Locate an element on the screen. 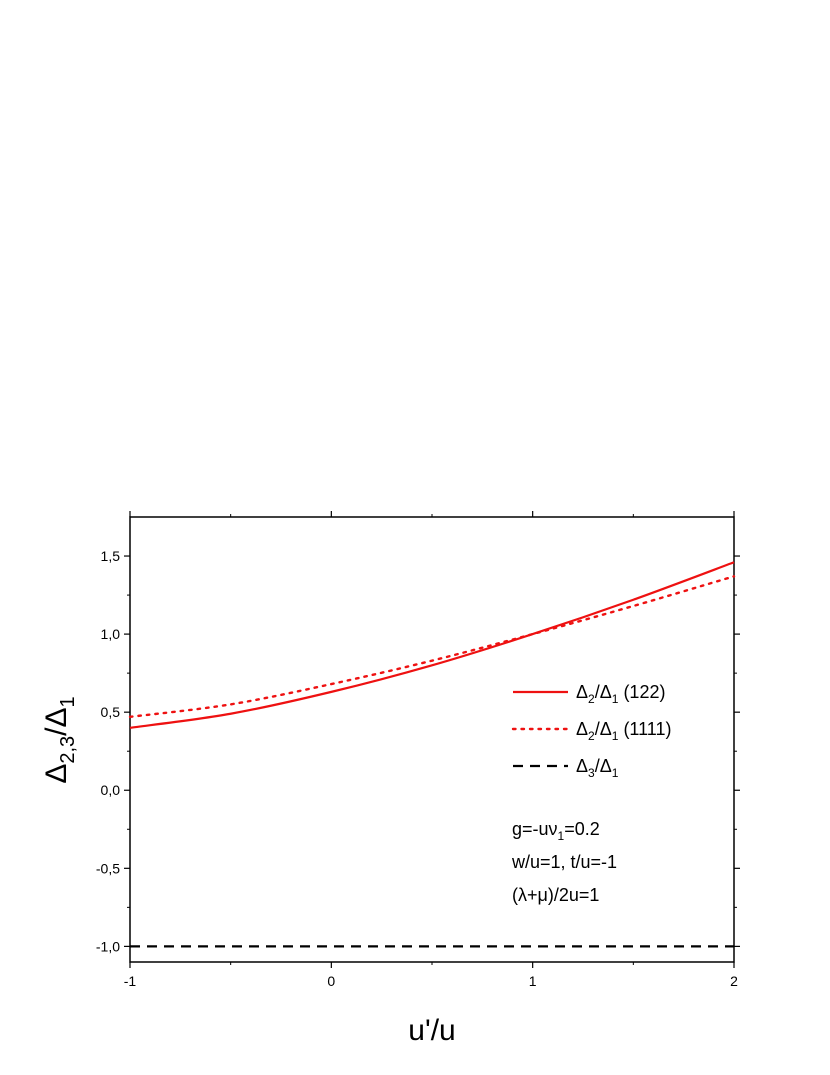  y-tick-label: -0,5 is located at coordinates (108, 868).